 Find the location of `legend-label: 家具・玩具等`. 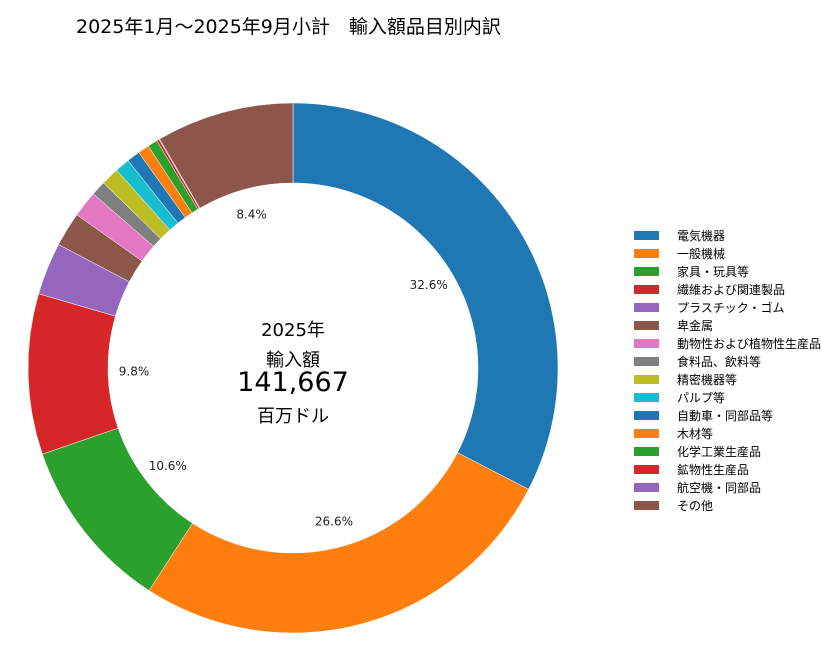

legend-label: 家具・玩具等 is located at coordinates (713, 271).